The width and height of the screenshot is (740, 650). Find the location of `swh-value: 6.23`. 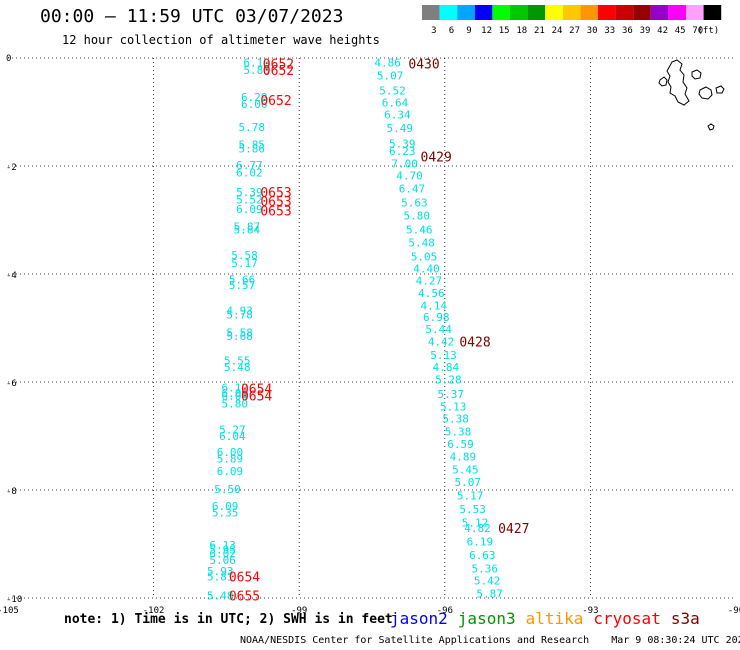

swh-value: 6.23 is located at coordinates (402, 151).